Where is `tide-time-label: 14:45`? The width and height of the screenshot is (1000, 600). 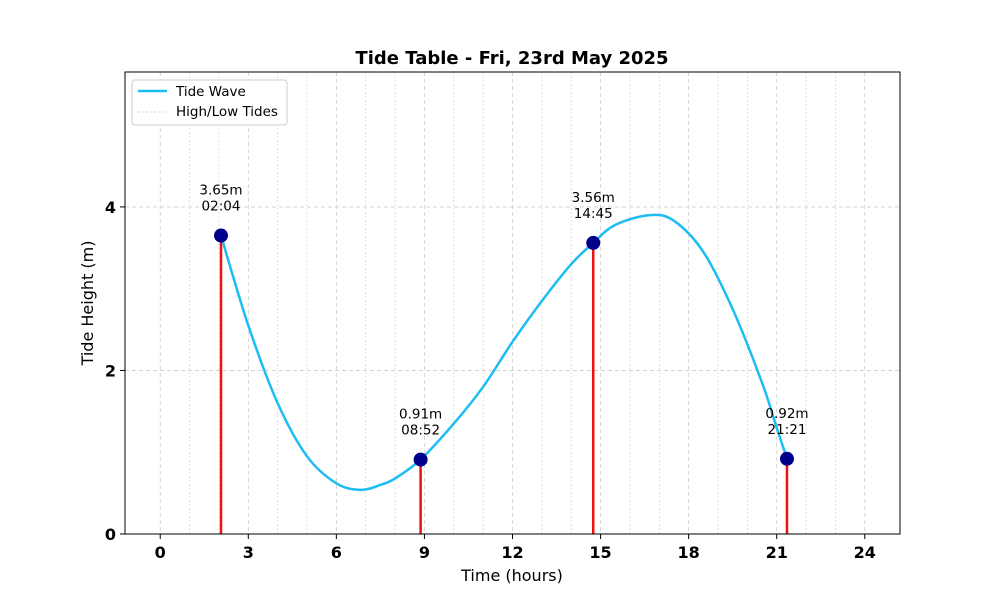 tide-time-label: 14:45 is located at coordinates (593, 214).